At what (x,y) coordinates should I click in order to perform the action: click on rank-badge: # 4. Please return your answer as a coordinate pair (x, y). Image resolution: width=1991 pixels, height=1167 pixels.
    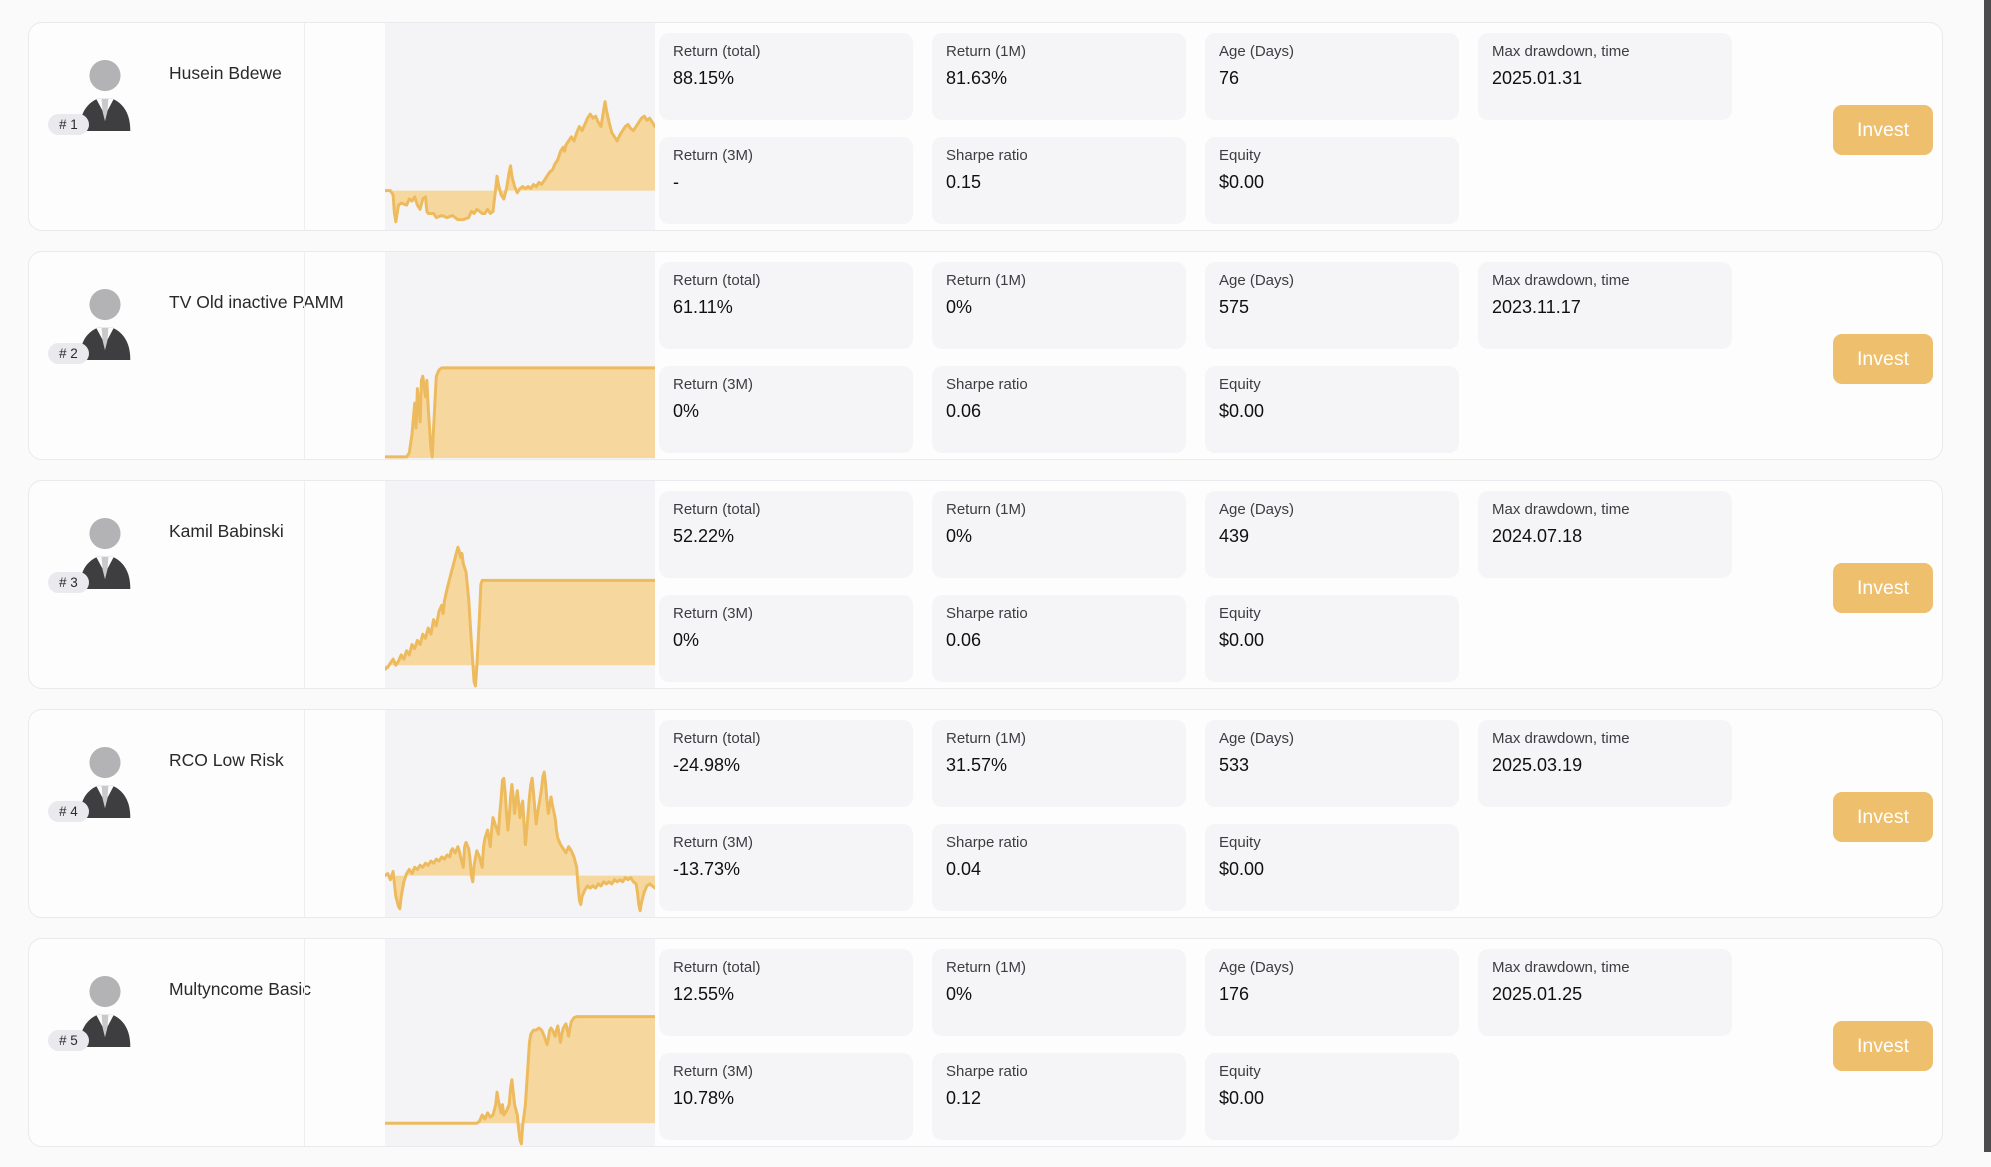
    Looking at the image, I should click on (68, 811).